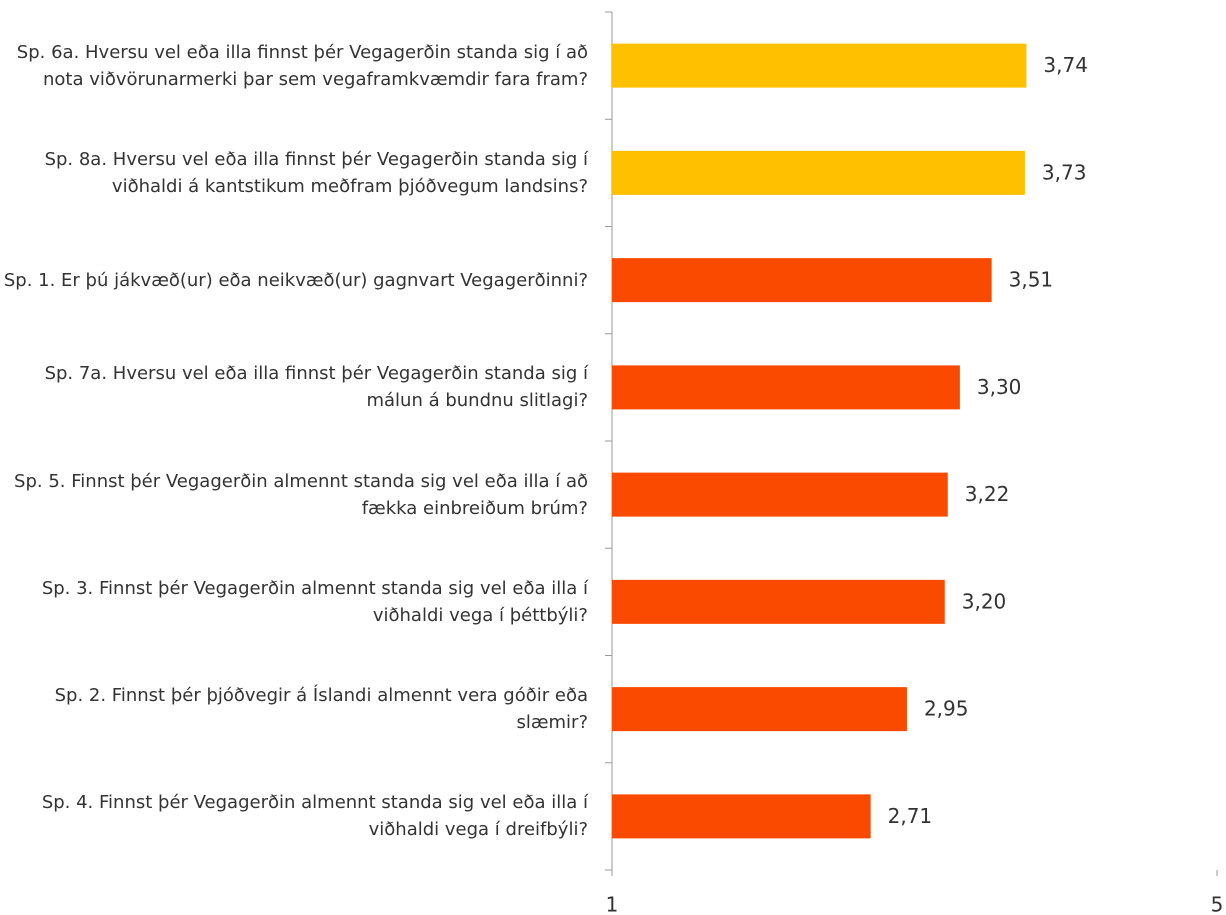  I want to click on value-label: 3,30, so click(999, 387).